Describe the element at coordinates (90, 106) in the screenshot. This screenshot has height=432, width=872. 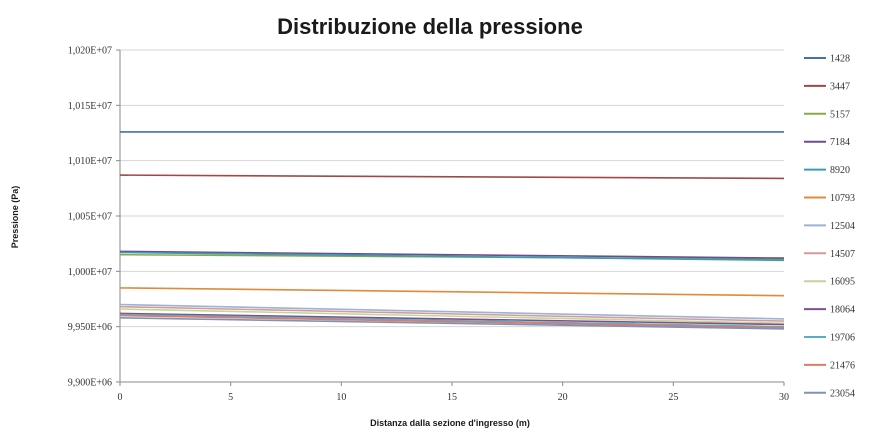
I see `y-tick-label: 1,015E+07` at that location.